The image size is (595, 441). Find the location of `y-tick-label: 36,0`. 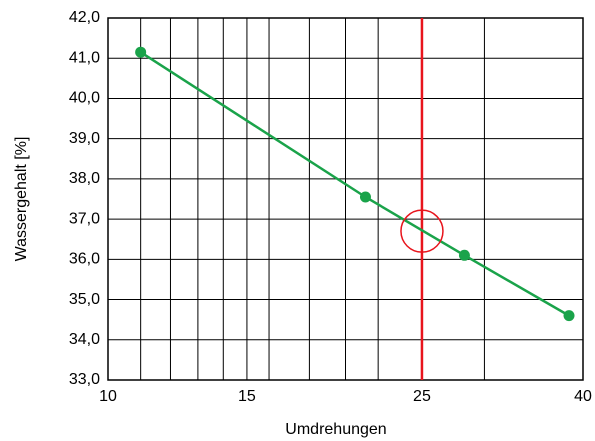

y-tick-label: 36,0 is located at coordinates (84, 259).